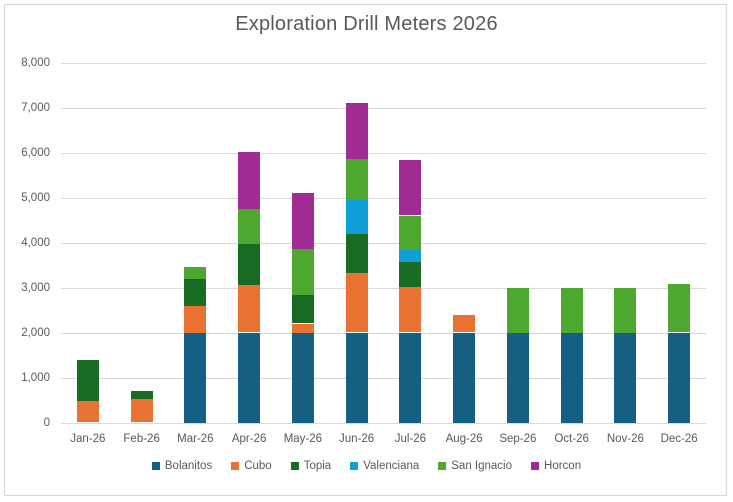 Image resolution: width=733 pixels, height=502 pixels. Describe the element at coordinates (356, 131) in the screenshot. I see `bar-jun-26-horcon` at that location.